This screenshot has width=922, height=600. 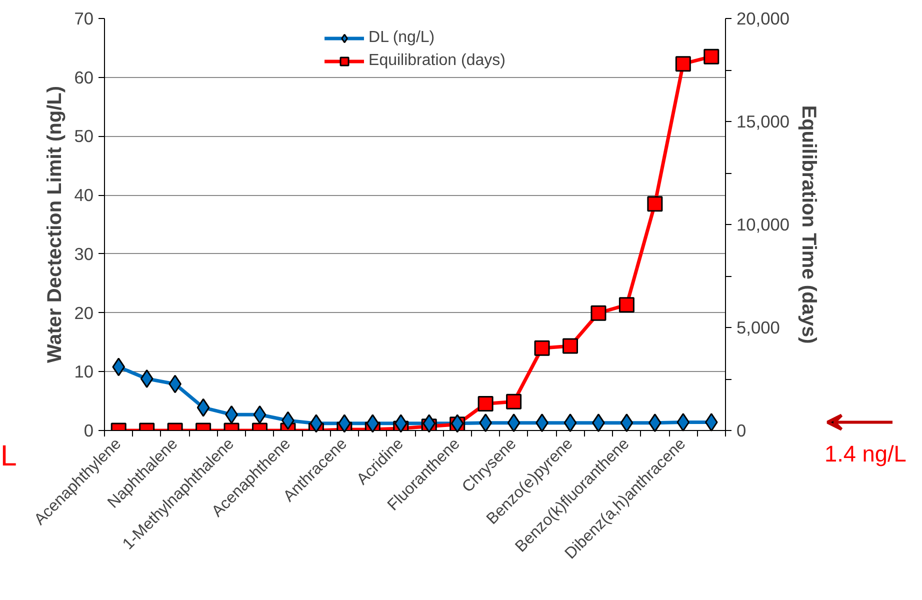 I want to click on y2-tick-label: 15,000, so click(x=763, y=122).